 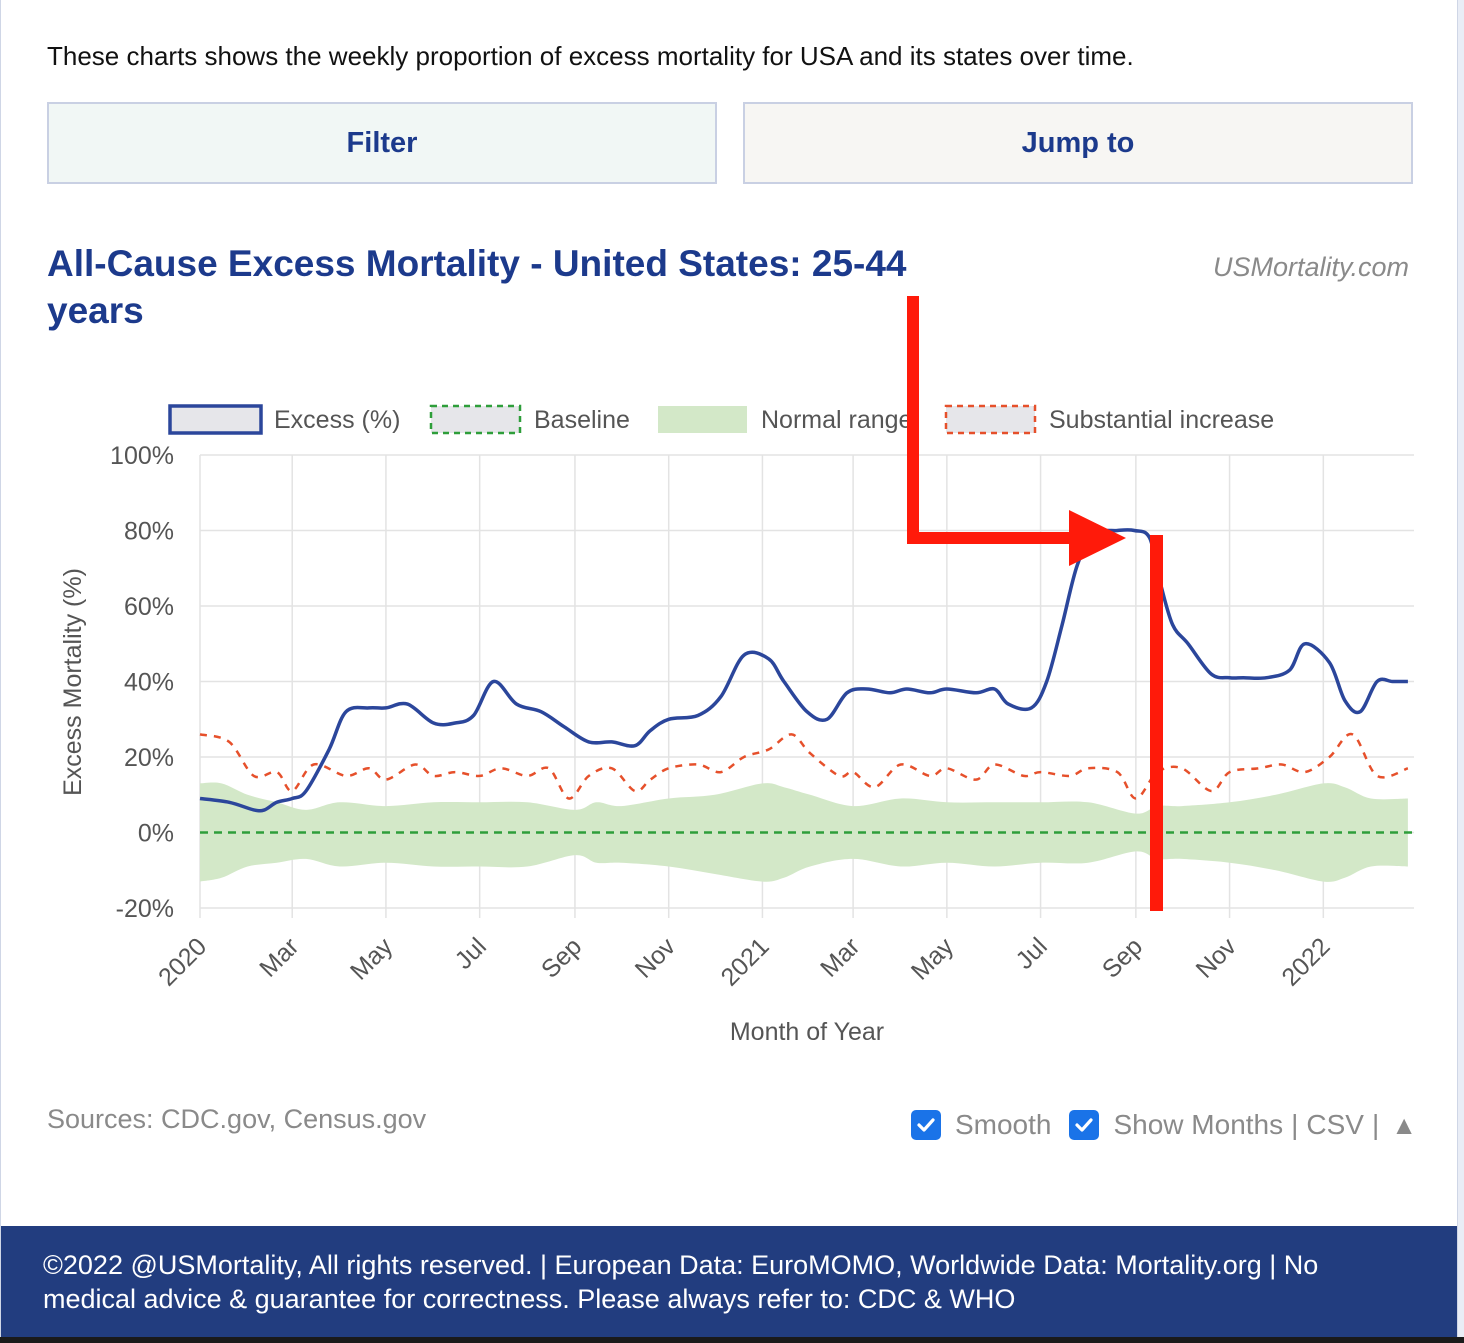 I want to click on y-tick-label: 80%, so click(x=149, y=532).